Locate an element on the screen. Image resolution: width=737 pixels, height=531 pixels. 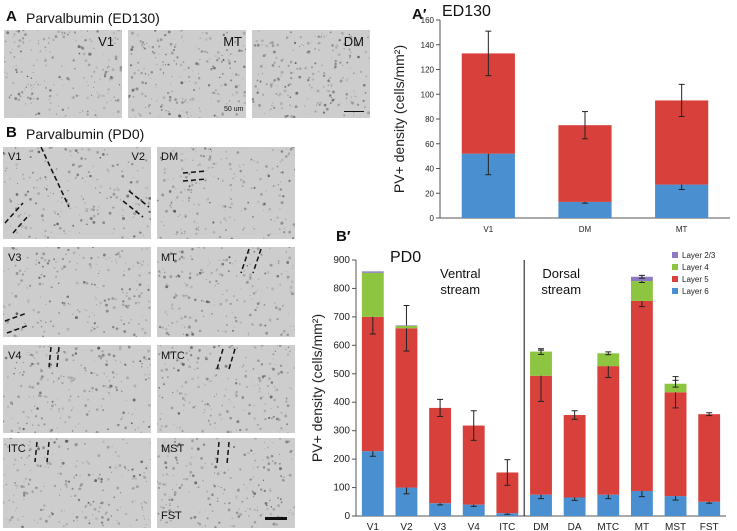
chart-title: ED130 is located at coordinates (466, 11).